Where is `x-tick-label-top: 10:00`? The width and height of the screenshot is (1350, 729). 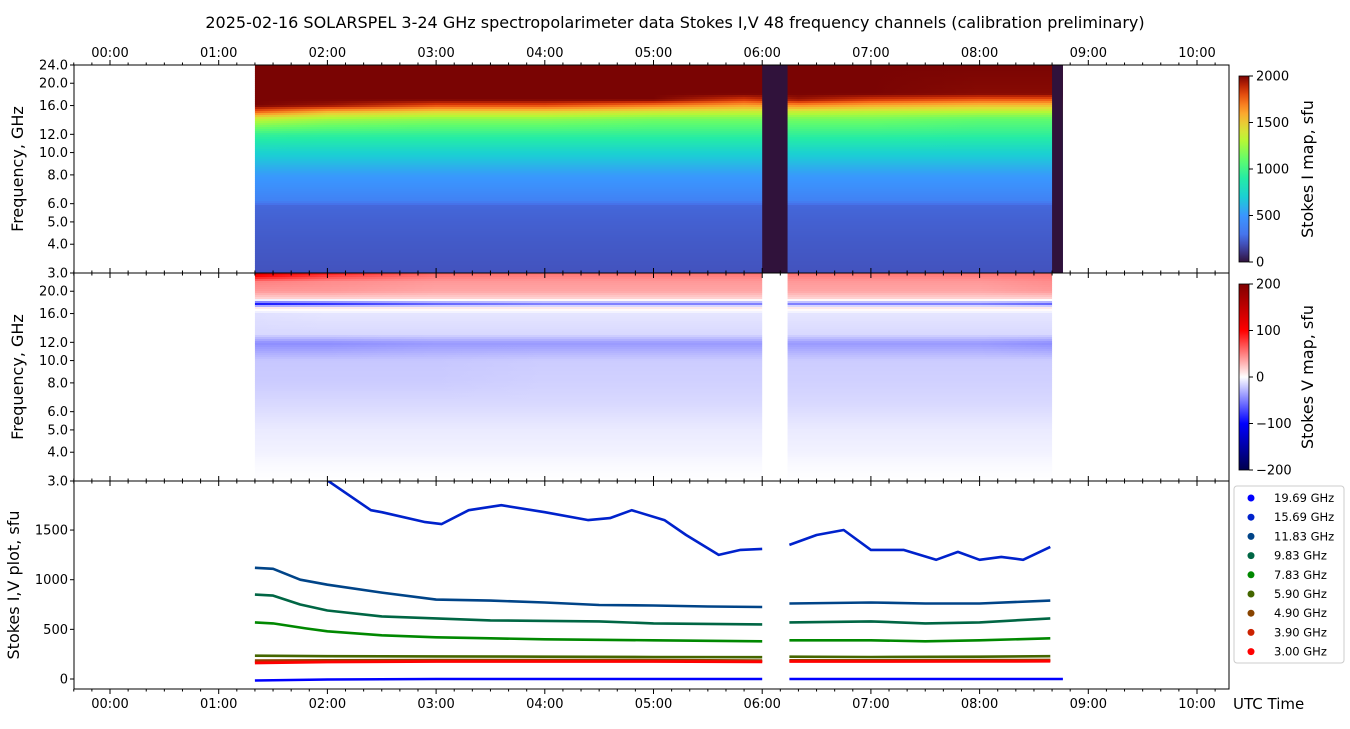
x-tick-label-top: 10:00 is located at coordinates (1196, 53).